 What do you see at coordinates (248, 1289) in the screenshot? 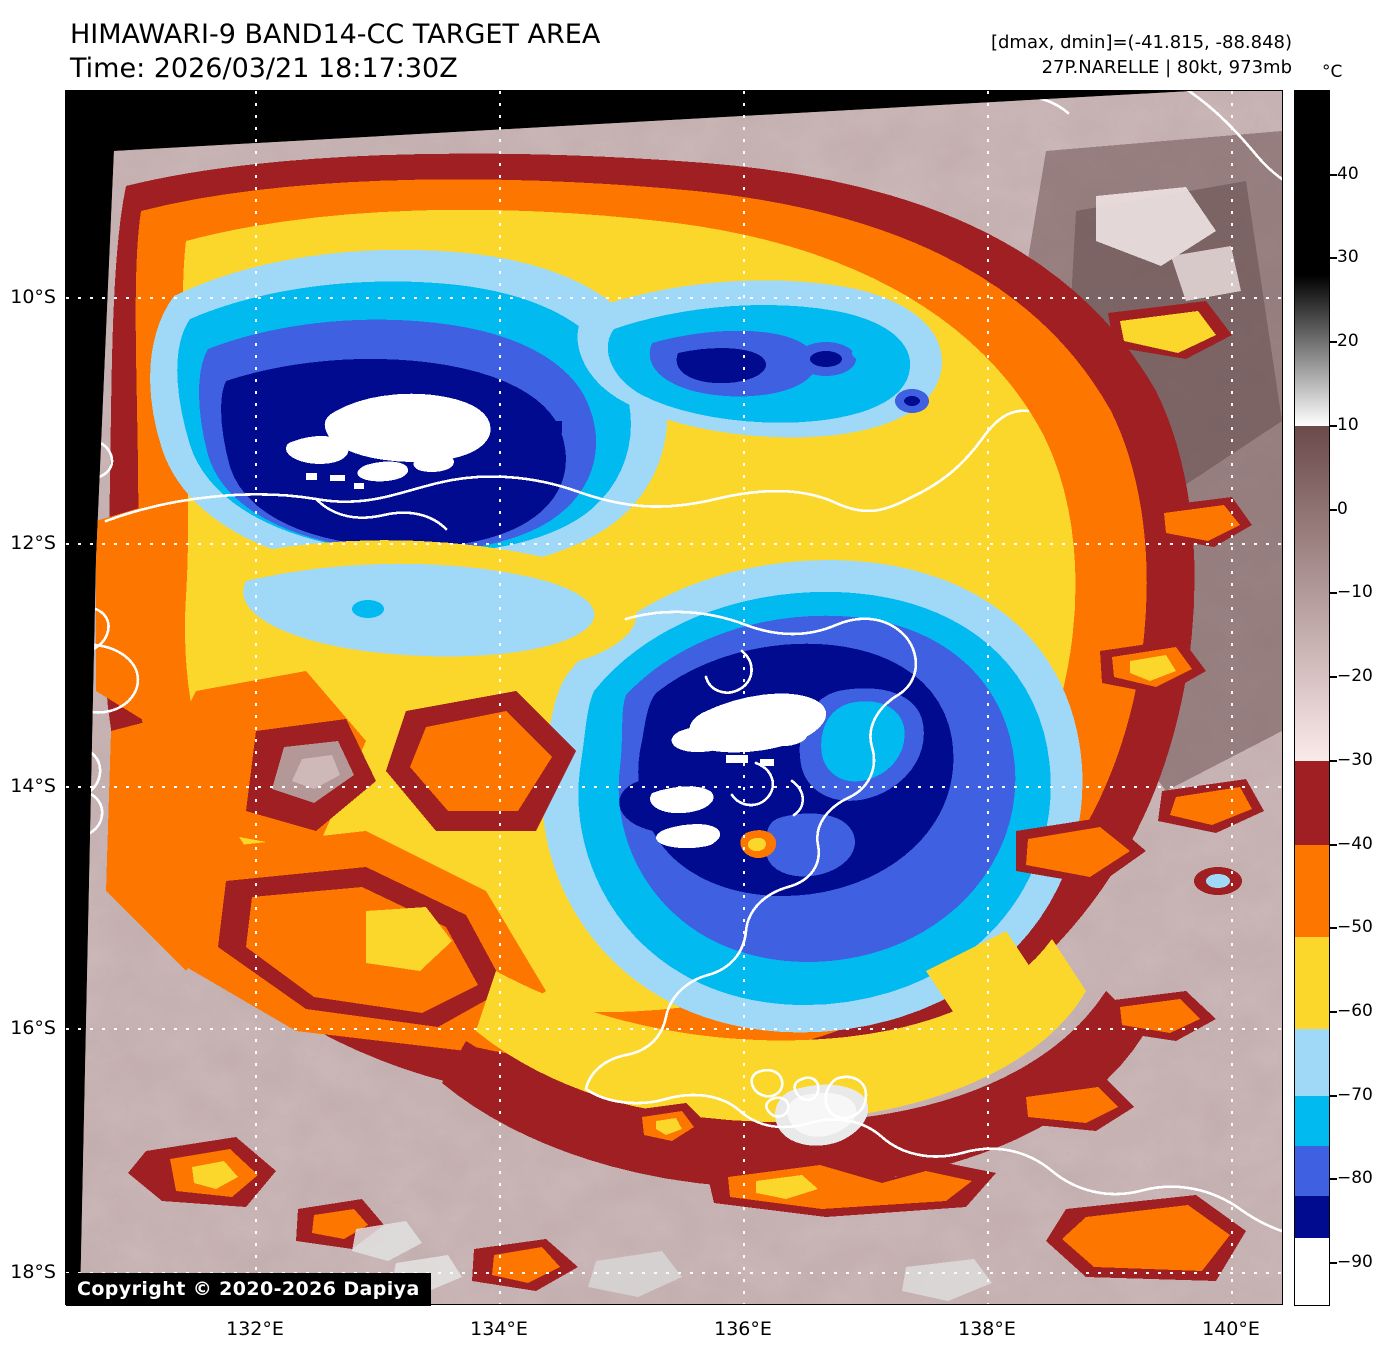
I see `copyright-label: Copyright © 2020-2026 Dapiya` at bounding box center [248, 1289].